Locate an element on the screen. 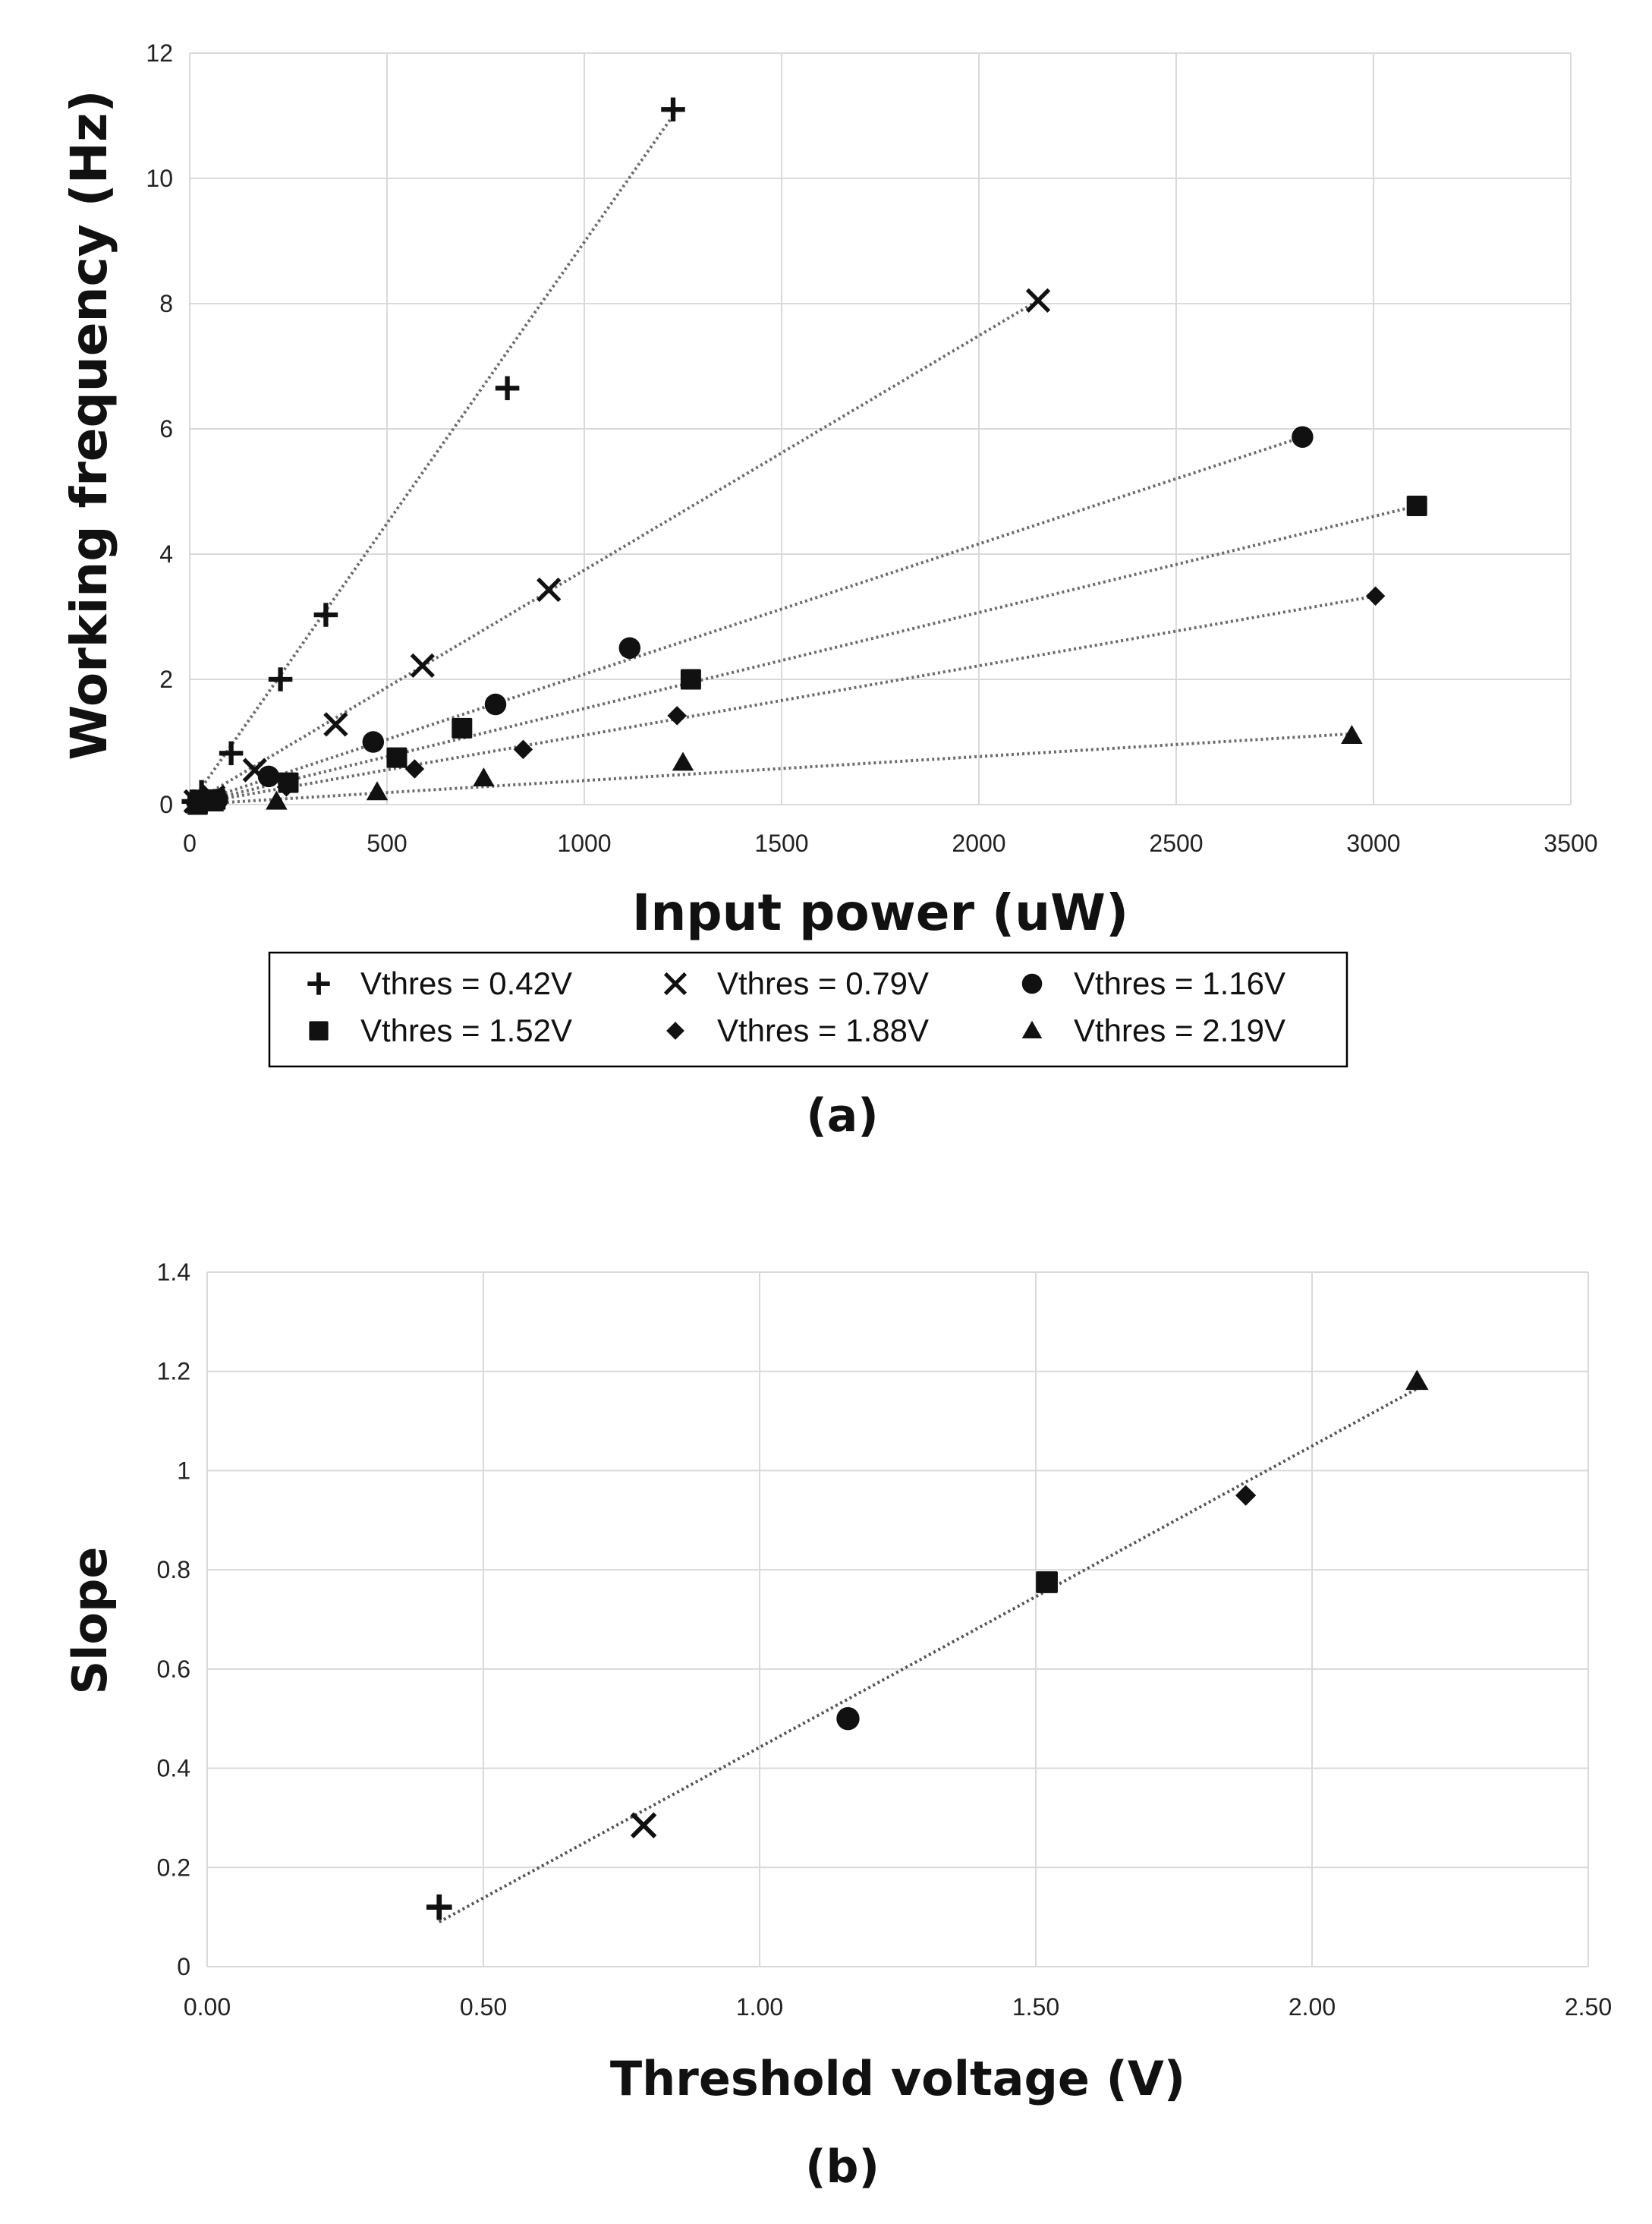 This screenshot has width=1652, height=2224. x-tick-label: 1500 is located at coordinates (781, 843).